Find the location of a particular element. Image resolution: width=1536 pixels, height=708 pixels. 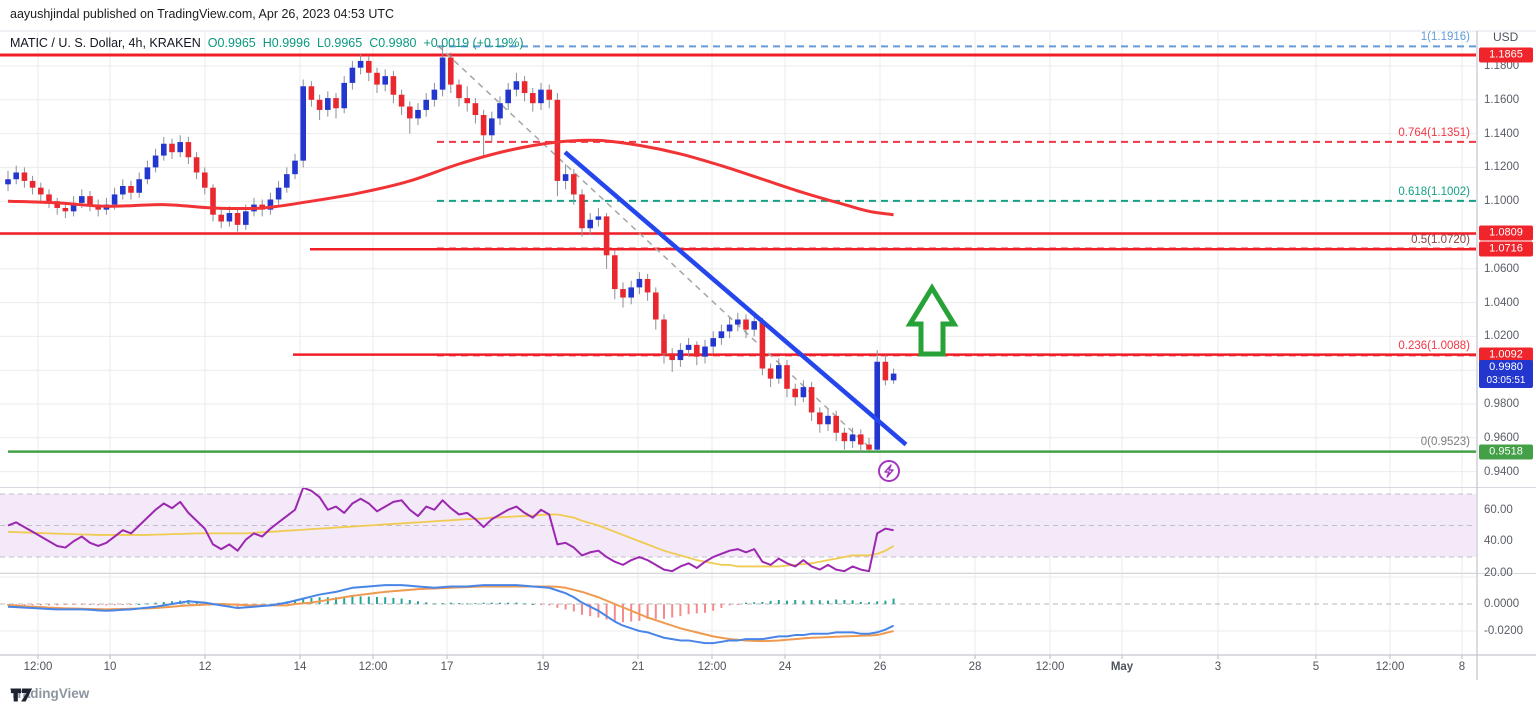

price-tick-label: 1.1600 is located at coordinates (1502, 99).